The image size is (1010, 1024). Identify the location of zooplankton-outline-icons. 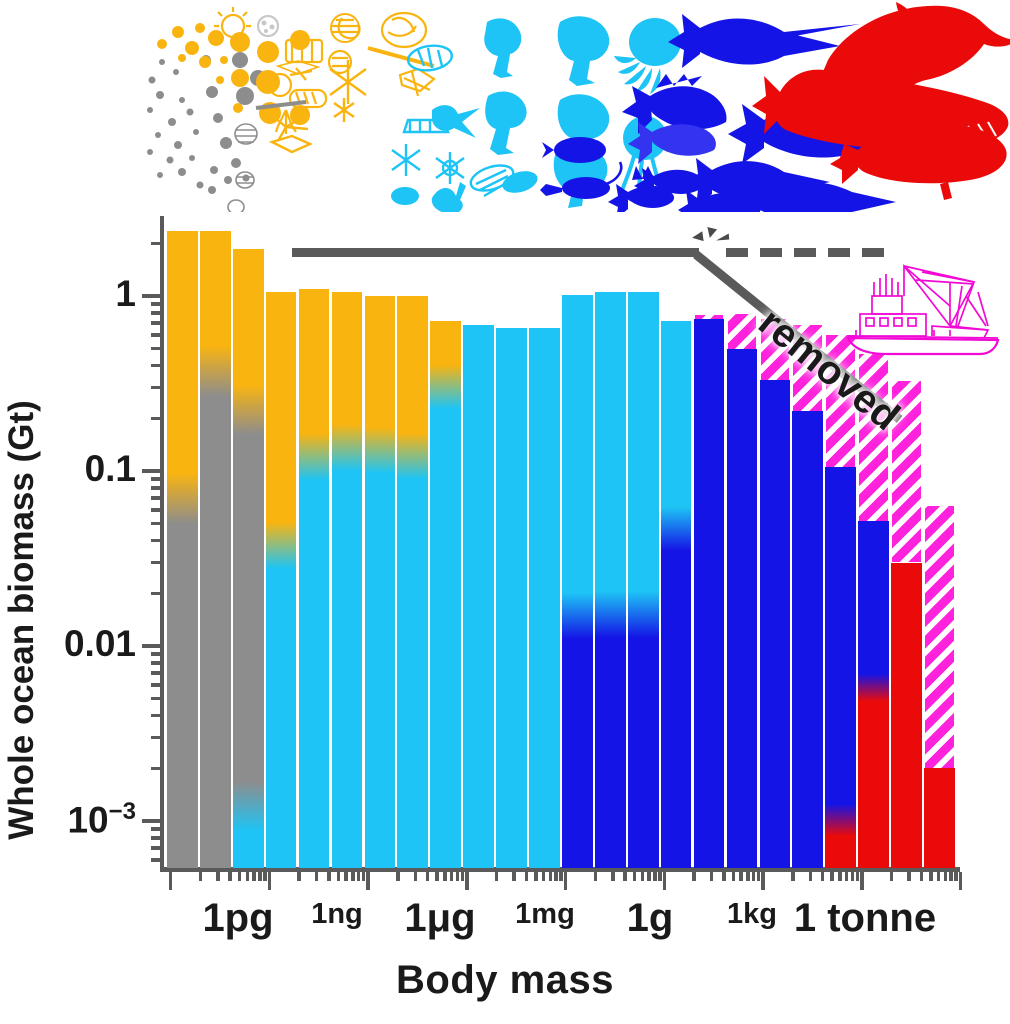
(453, 121).